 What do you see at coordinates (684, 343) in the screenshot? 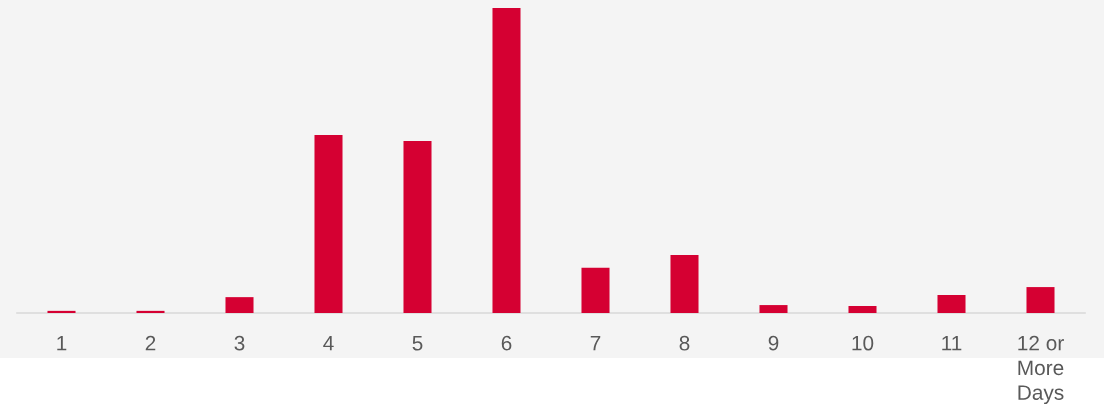
I see `x-tick-label: 8` at bounding box center [684, 343].